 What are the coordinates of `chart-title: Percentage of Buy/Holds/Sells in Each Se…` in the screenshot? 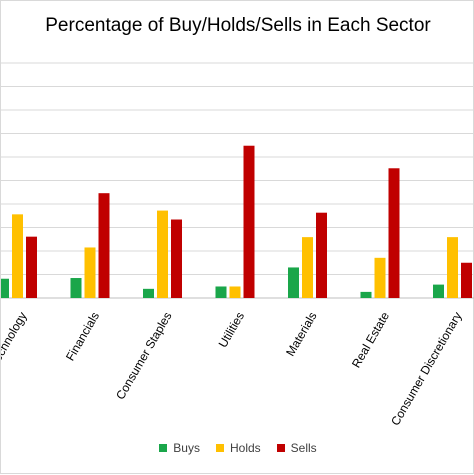 It's located at (238, 25).